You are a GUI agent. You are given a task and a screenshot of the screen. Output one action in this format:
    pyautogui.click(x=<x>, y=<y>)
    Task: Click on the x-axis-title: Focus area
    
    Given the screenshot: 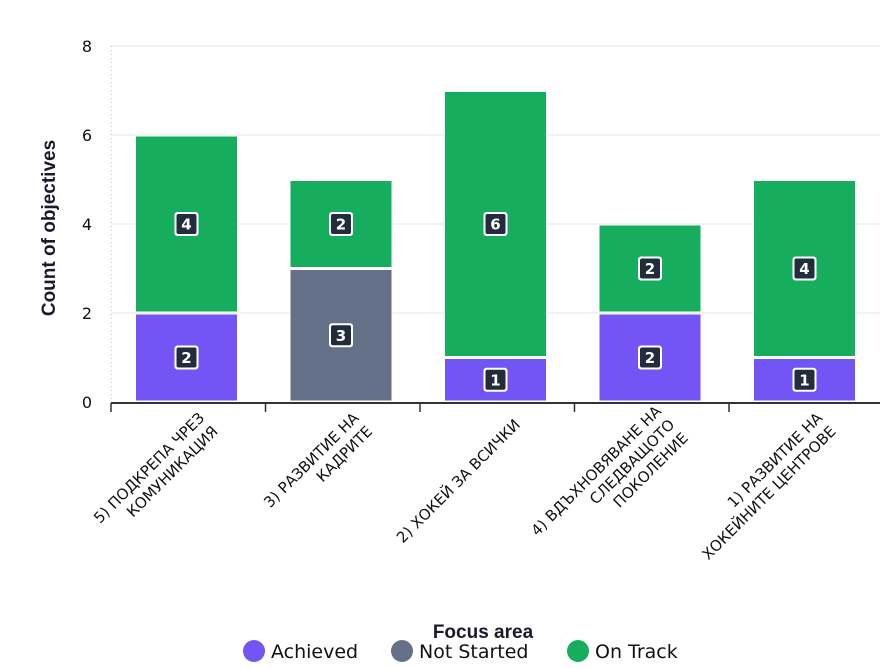 What is the action you would take?
    pyautogui.click(x=483, y=632)
    